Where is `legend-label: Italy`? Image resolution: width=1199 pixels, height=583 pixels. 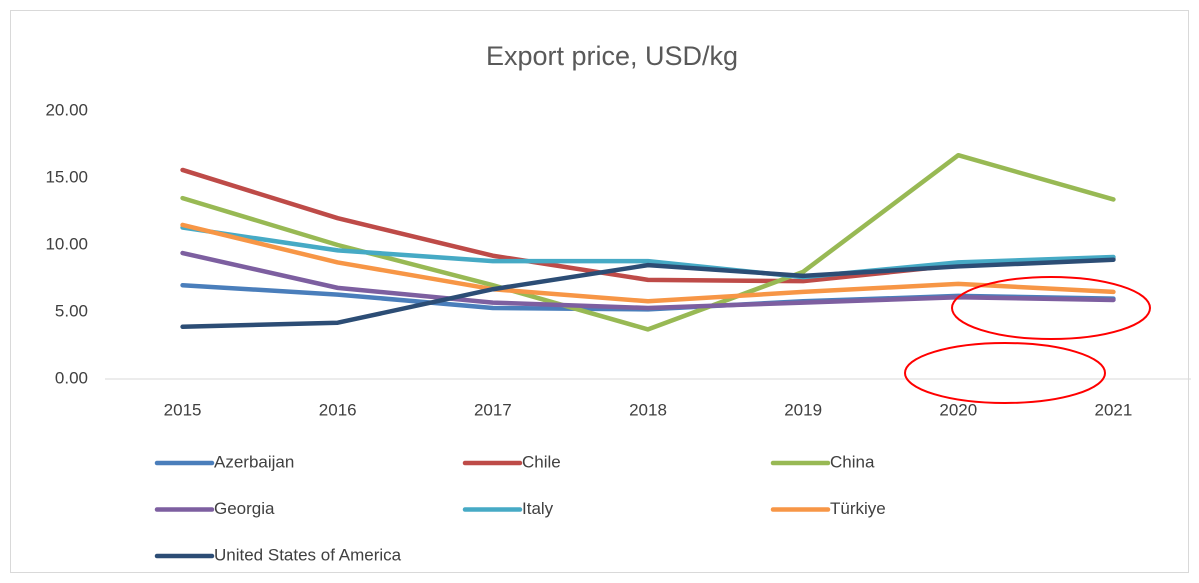
legend-label: Italy is located at coordinates (538, 508).